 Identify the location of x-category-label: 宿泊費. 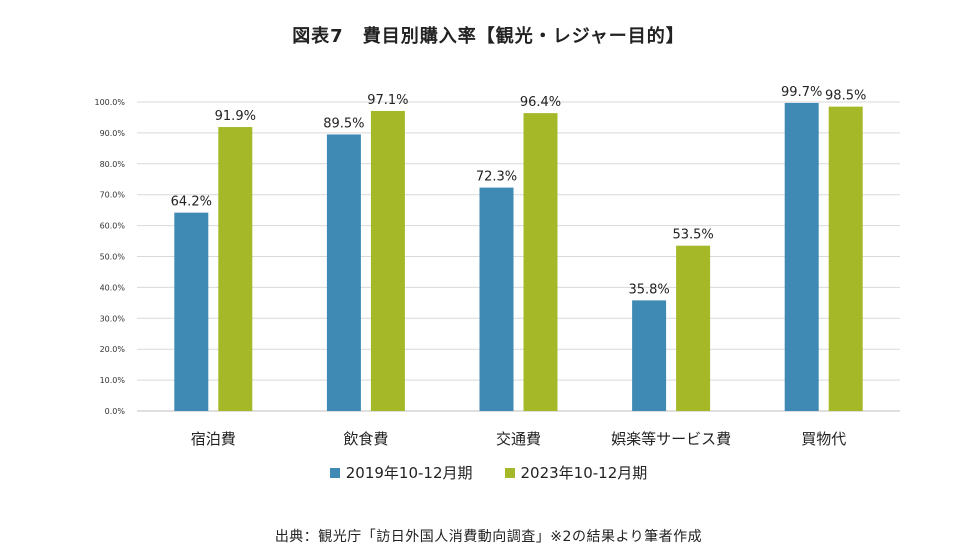
(213, 439).